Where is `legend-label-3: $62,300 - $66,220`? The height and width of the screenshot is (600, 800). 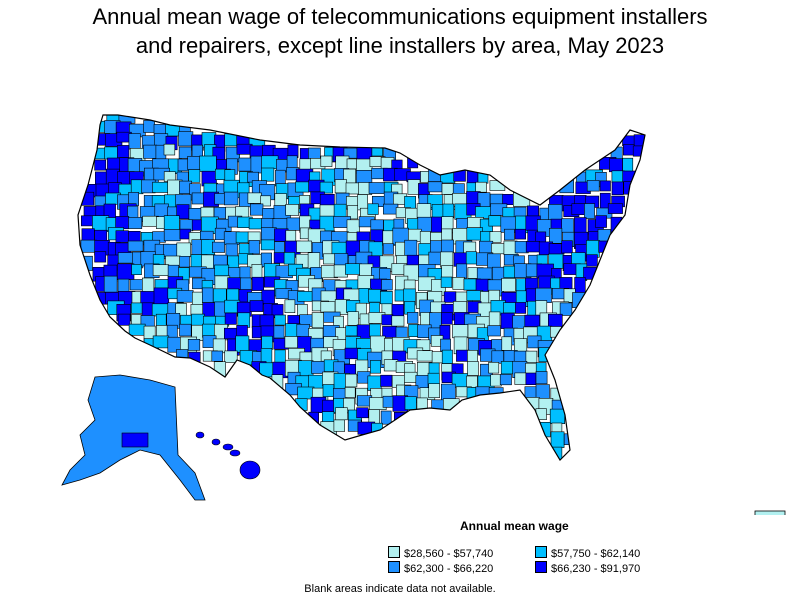
legend-label-3: $62,300 - $66,220 is located at coordinates (449, 569).